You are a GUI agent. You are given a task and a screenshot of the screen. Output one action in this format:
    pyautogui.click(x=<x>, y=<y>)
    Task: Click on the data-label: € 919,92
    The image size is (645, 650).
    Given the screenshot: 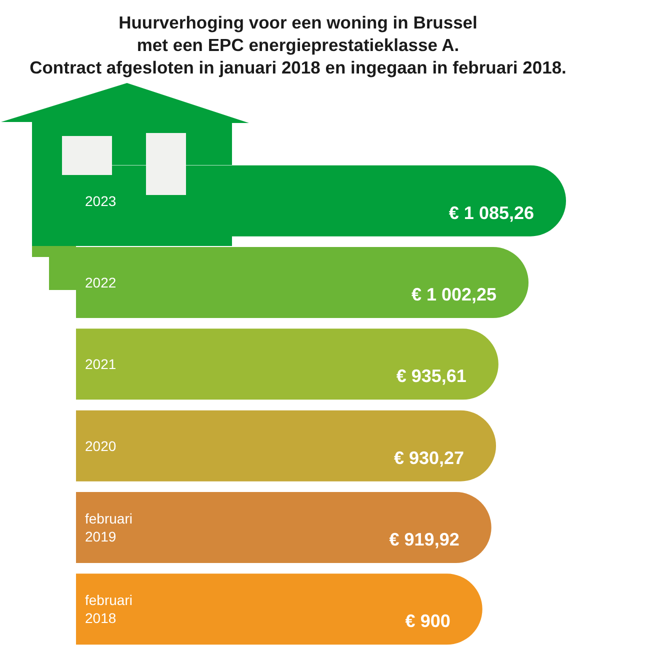 What is the action you would take?
    pyautogui.click(x=424, y=540)
    